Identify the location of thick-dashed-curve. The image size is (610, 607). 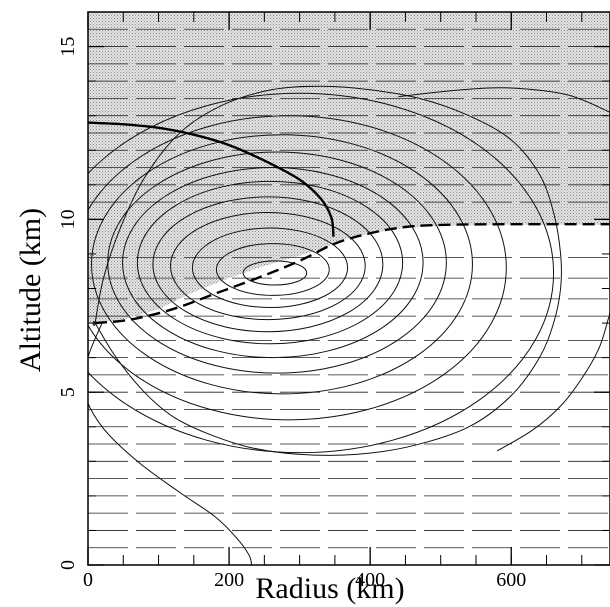
(352, 273).